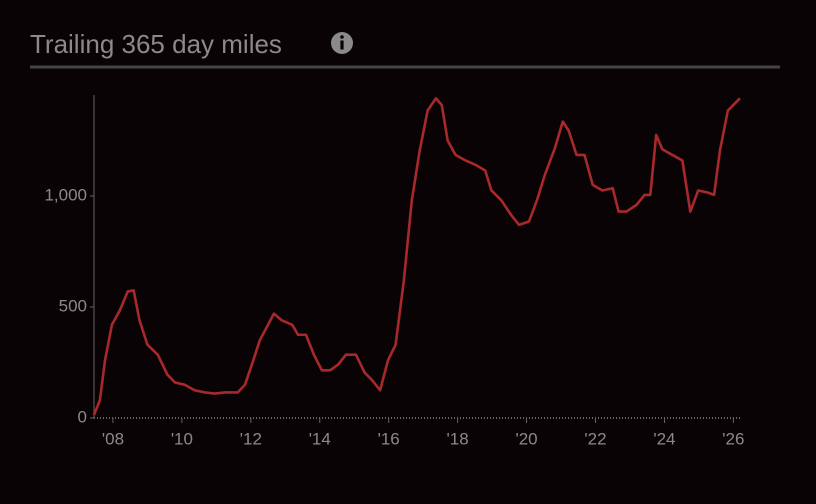 Image resolution: width=816 pixels, height=504 pixels. What do you see at coordinates (65, 194) in the screenshot?
I see `y-tick-label: 1,000` at bounding box center [65, 194].